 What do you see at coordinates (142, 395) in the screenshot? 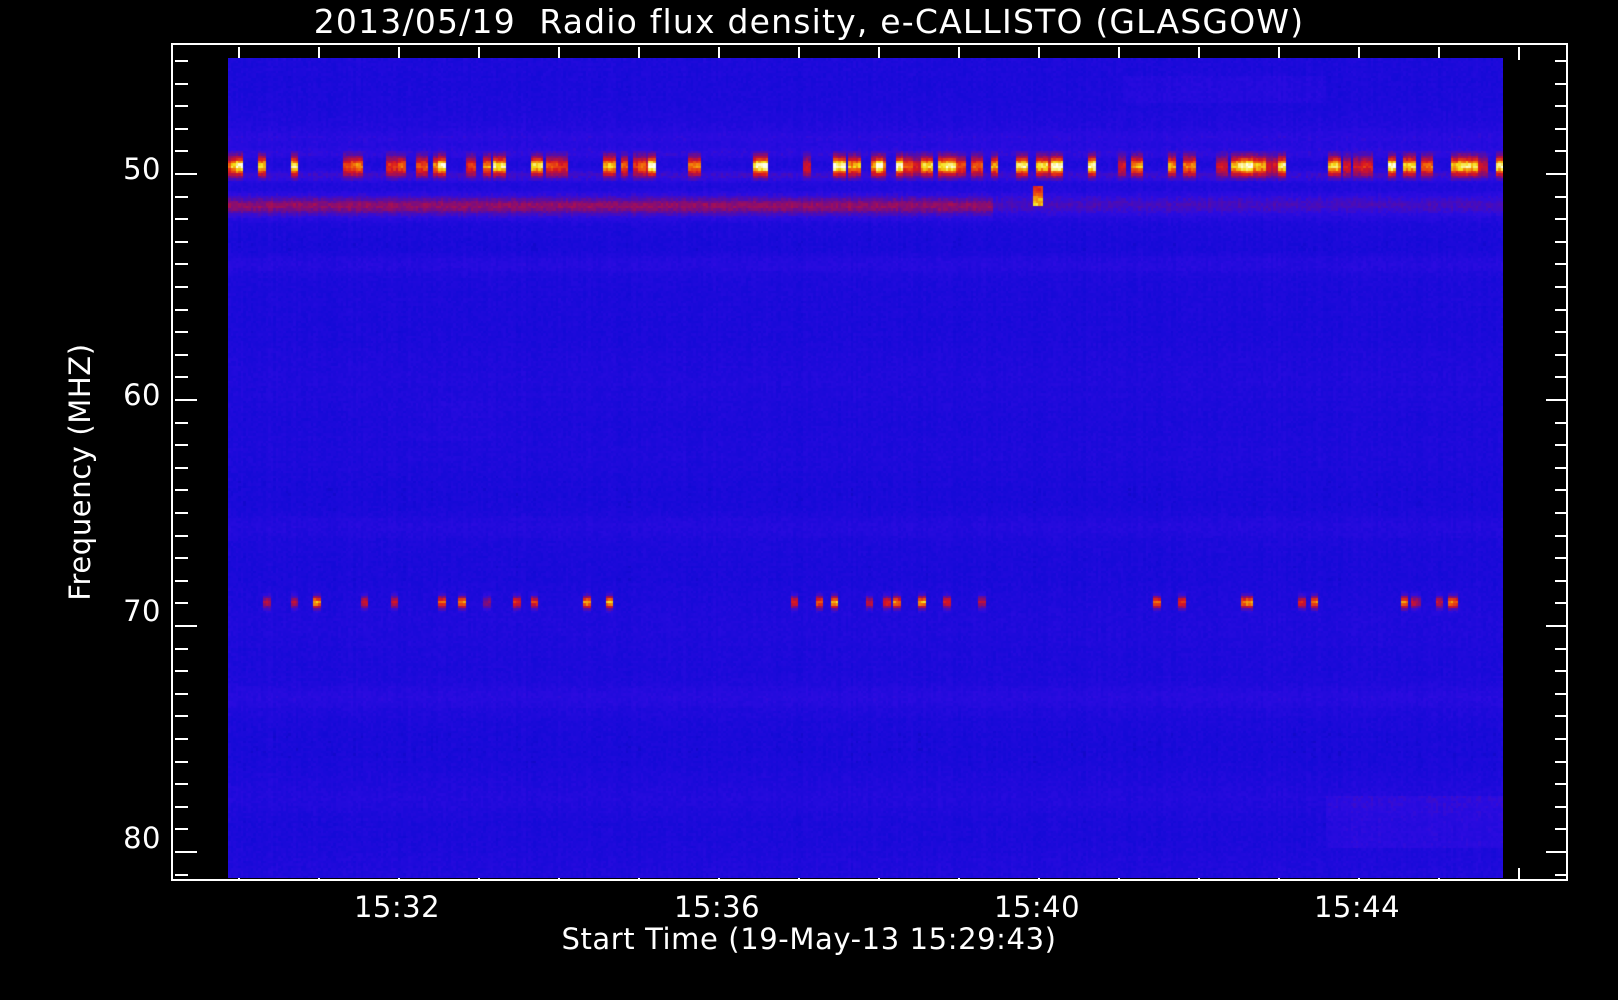
I see `y-tick-label: 60` at bounding box center [142, 395].